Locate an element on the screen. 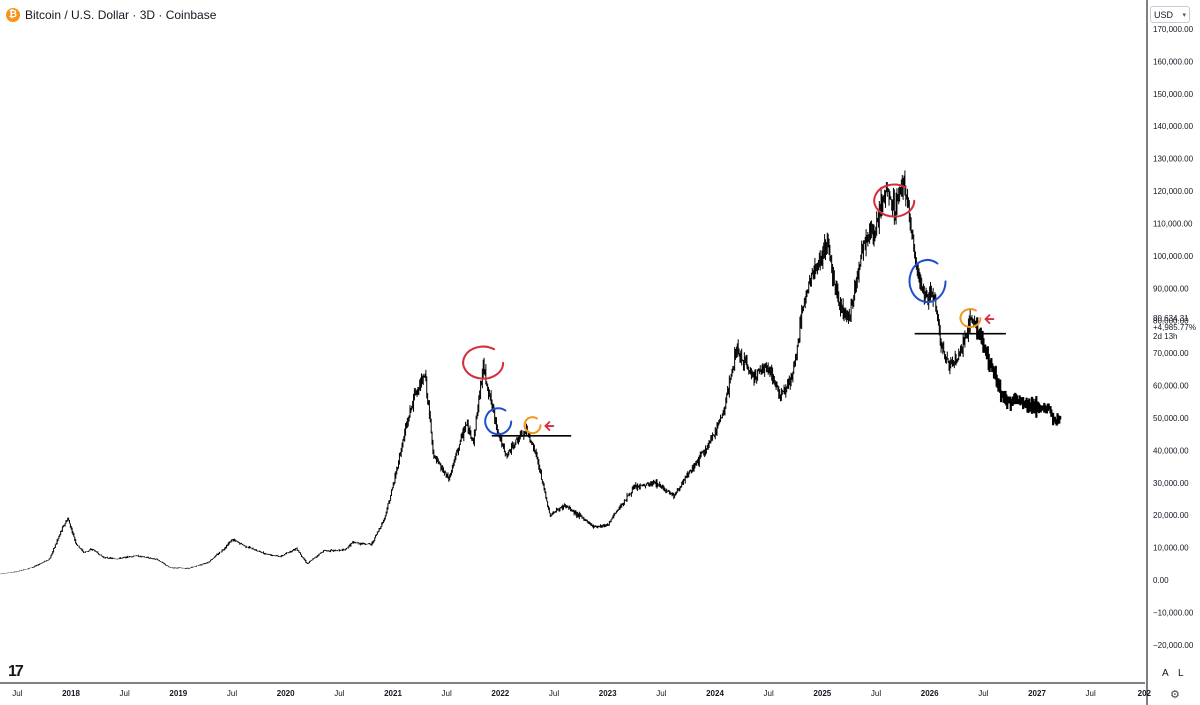  price-tick-label: 140,000.00 is located at coordinates (1173, 126).